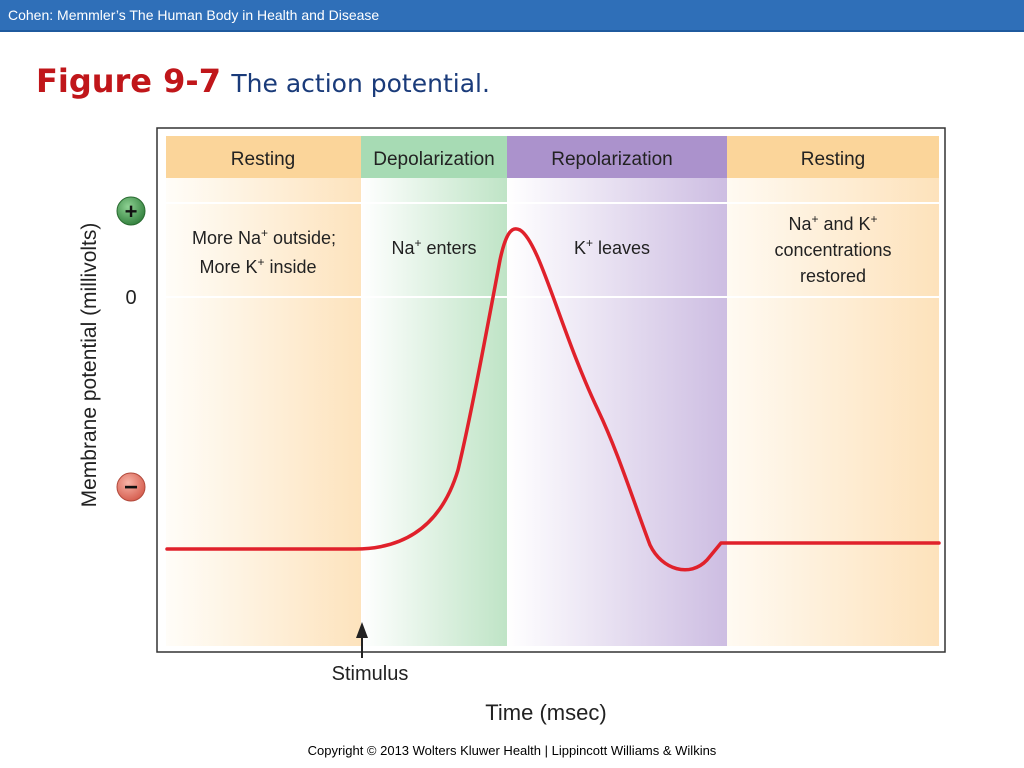 The width and height of the screenshot is (1024, 768). Describe the element at coordinates (128, 81) in the screenshot. I see `figure-label: Figure 9-7` at that location.